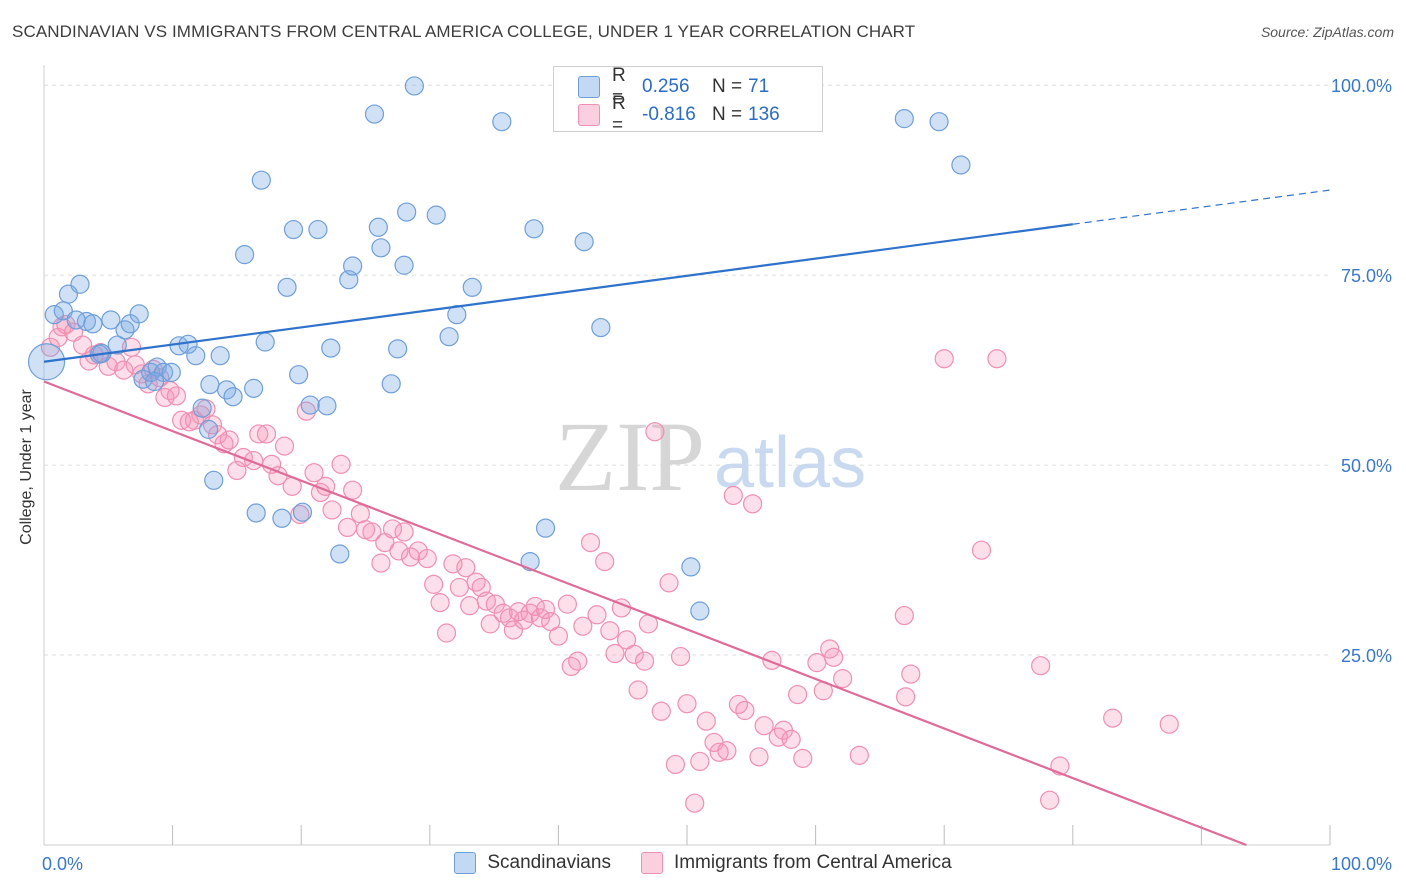 This screenshot has height=892, width=1406. What do you see at coordinates (558, 293) in the screenshot?
I see `scandinavians-trend-line` at bounding box center [558, 293].